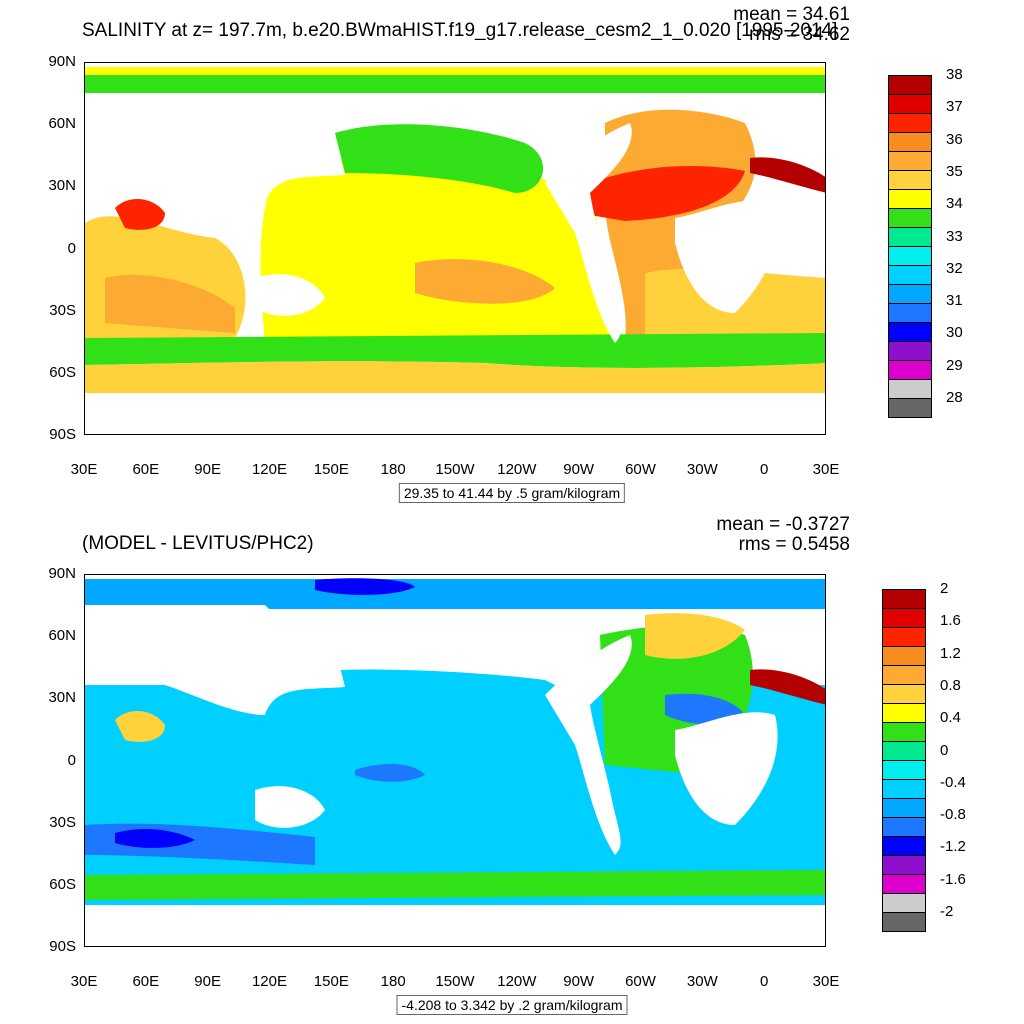 The image size is (1024, 1024). What do you see at coordinates (950, 718) in the screenshot?
I see `bottom-colorbar-label: 0.4` at bounding box center [950, 718].